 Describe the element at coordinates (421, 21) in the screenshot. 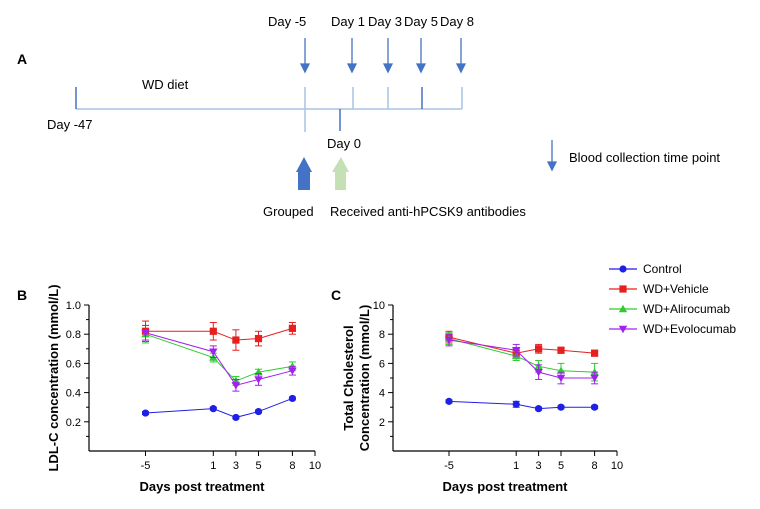

I see `collection-day-label: Day 5` at that location.